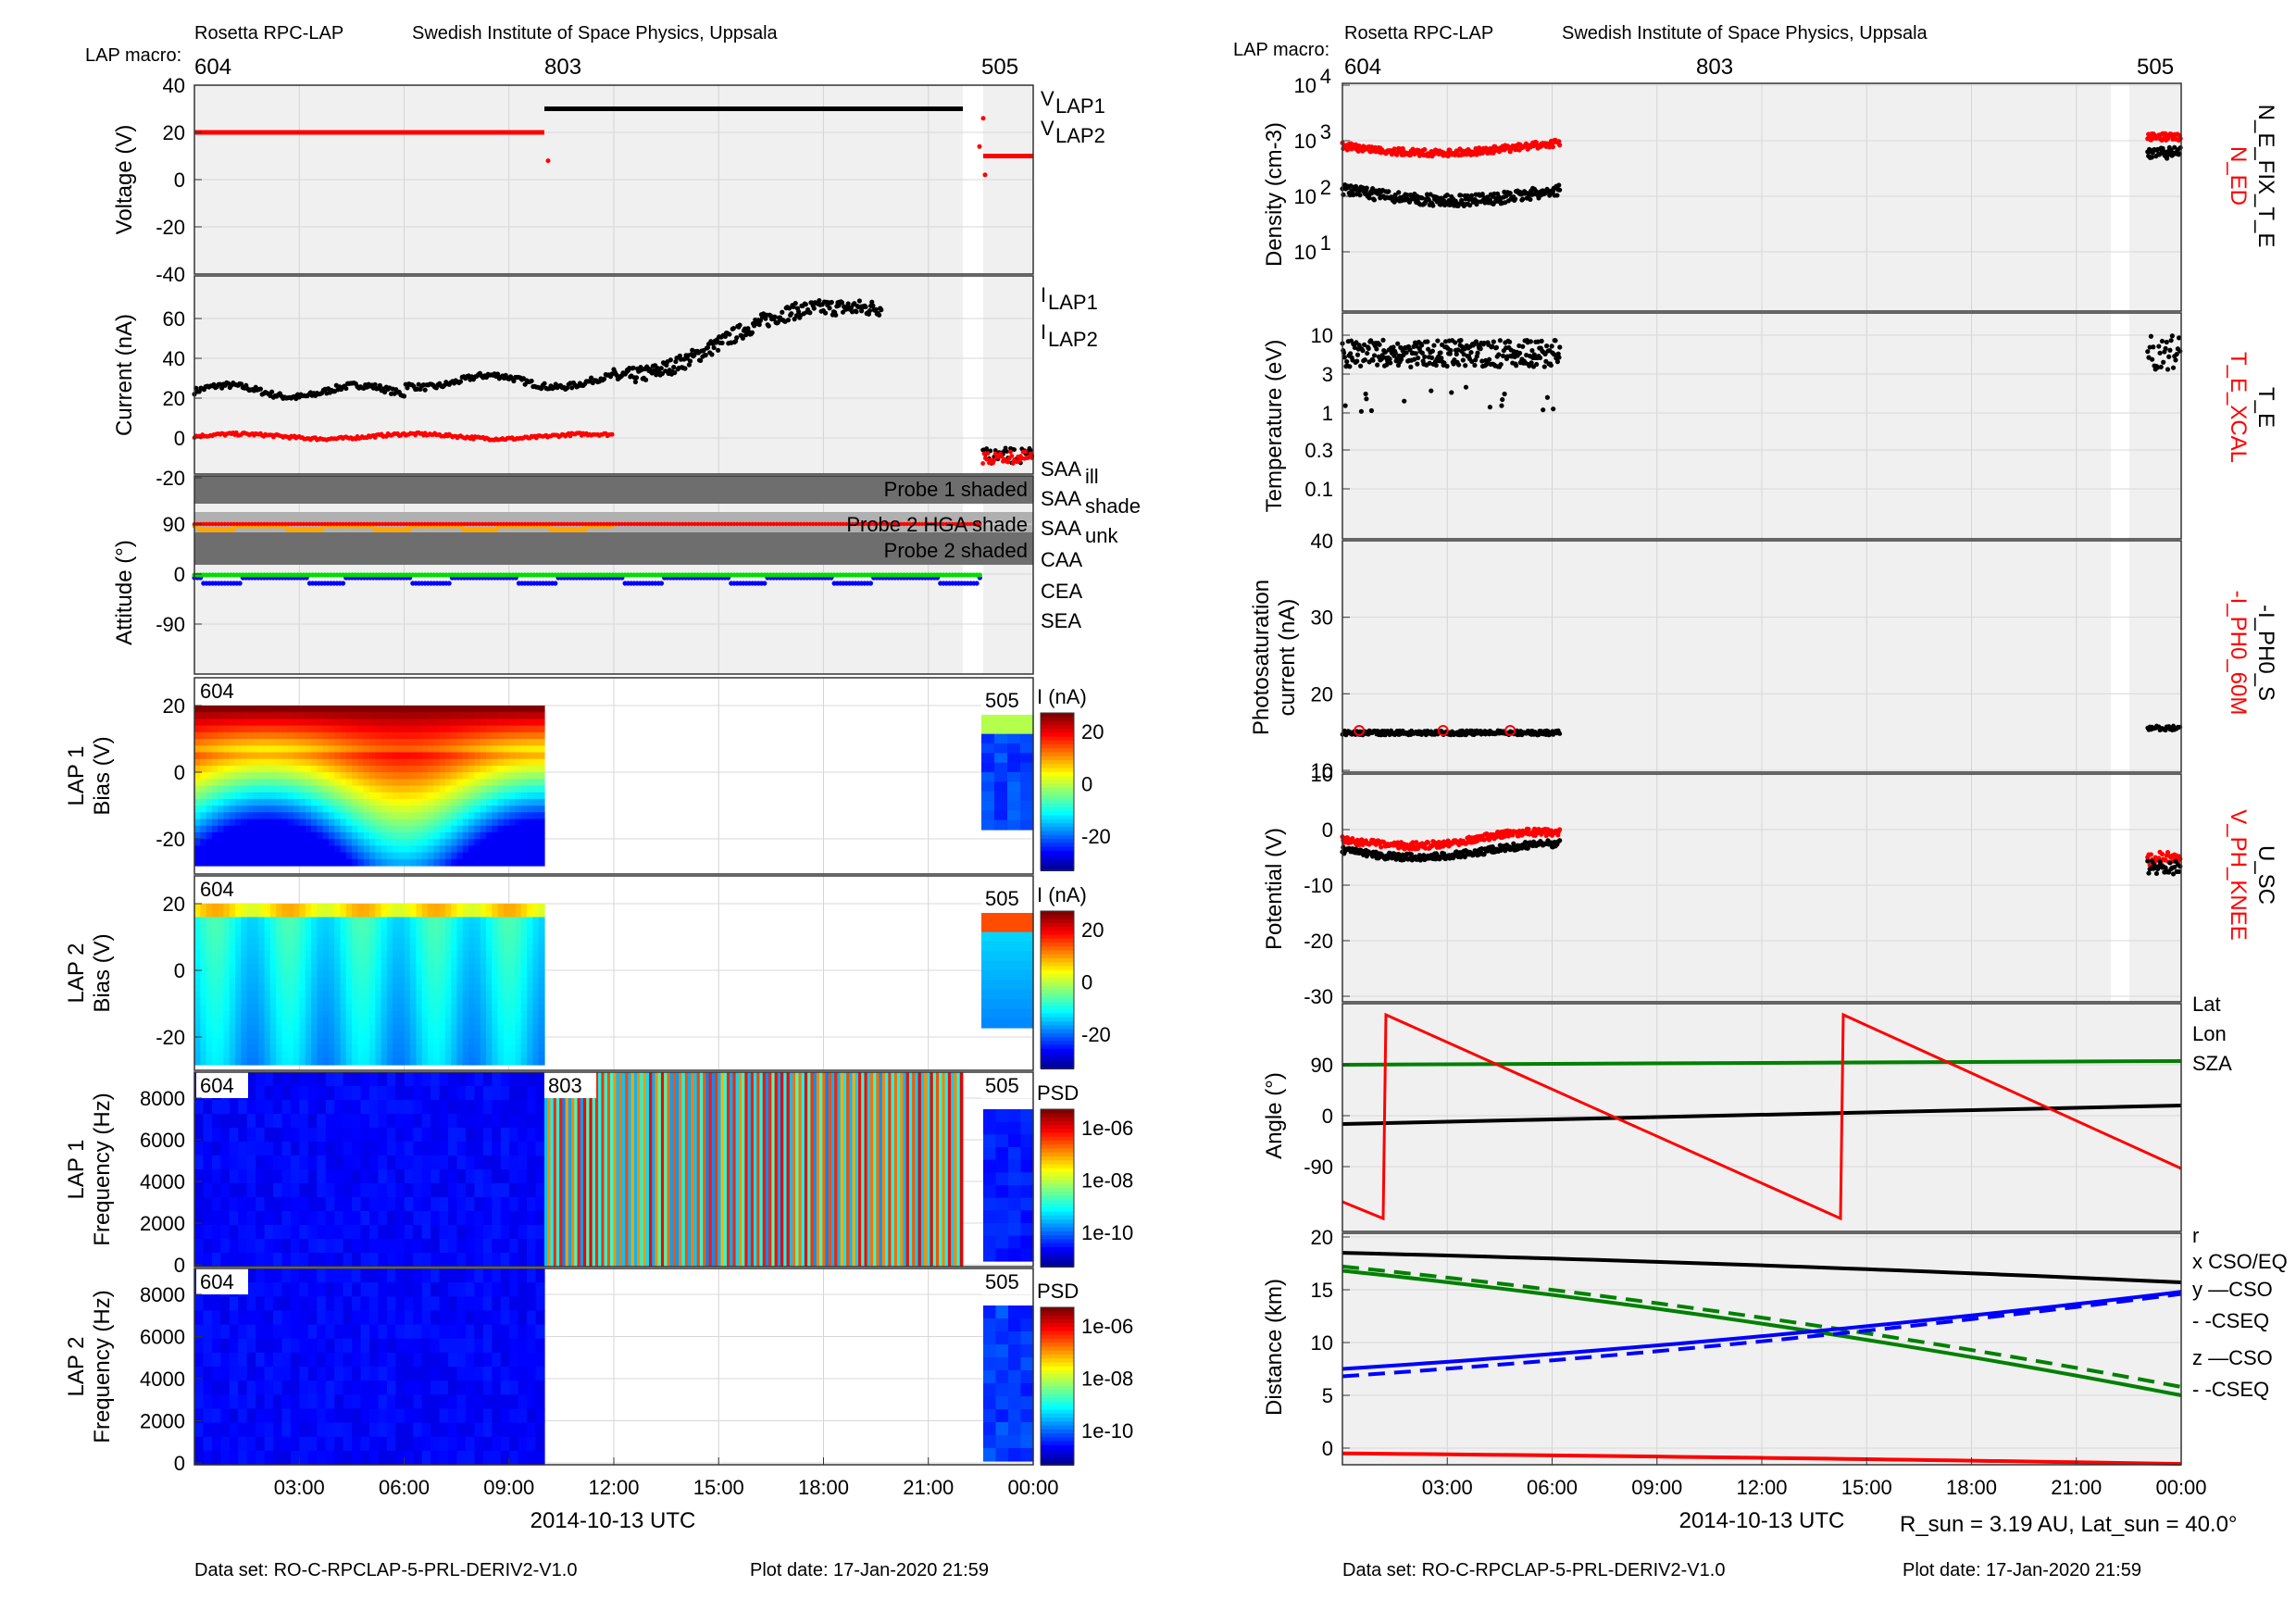 The width and height of the screenshot is (2296, 1624). Describe the element at coordinates (988, 453) in the screenshot. I see `ilap2-505-point` at that location.